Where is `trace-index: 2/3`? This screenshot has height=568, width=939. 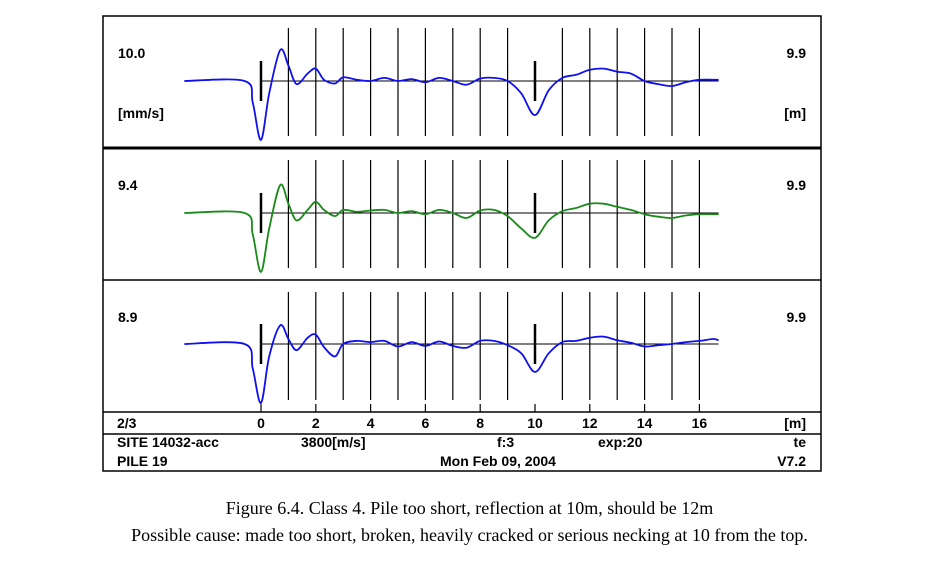
trace-index: 2/3 is located at coordinates (127, 423).